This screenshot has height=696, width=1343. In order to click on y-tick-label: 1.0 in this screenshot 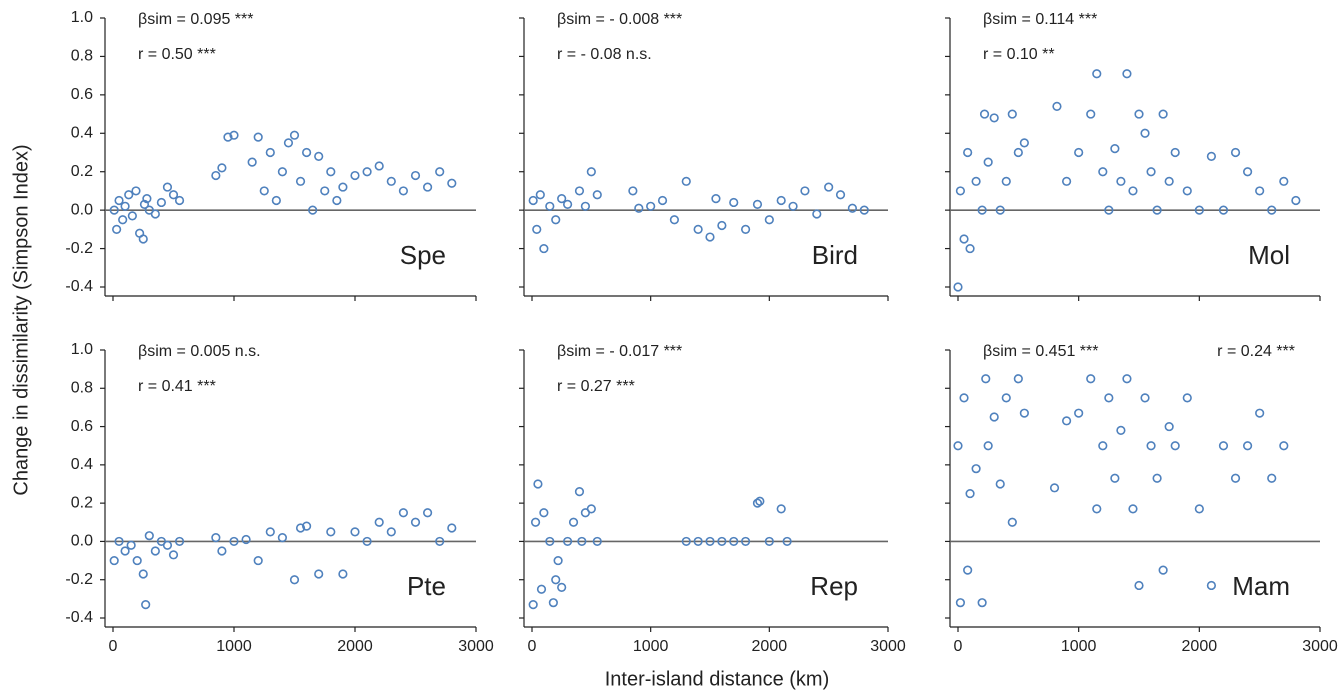, I will do `click(82, 349)`.